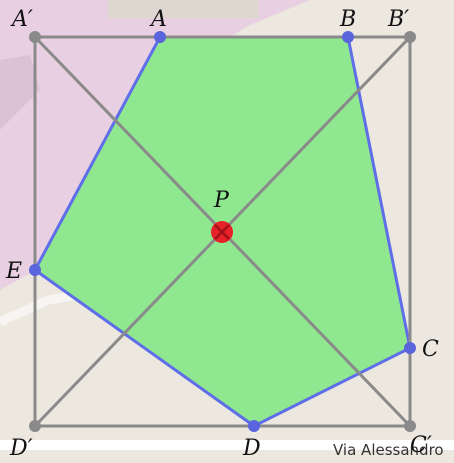 This screenshot has height=463, width=454. I want to click on label-e: E, so click(13, 271).